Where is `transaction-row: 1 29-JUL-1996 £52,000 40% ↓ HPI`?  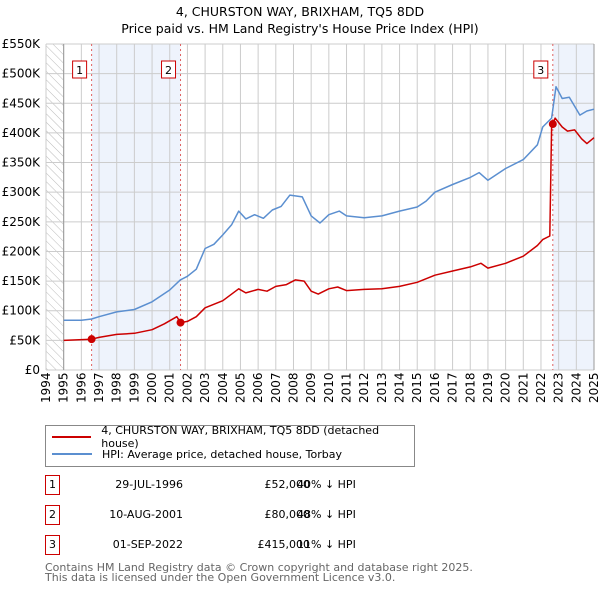 transaction-row: 1 29-JUL-1996 £52,000 40% ↓ HPI is located at coordinates (245, 485).